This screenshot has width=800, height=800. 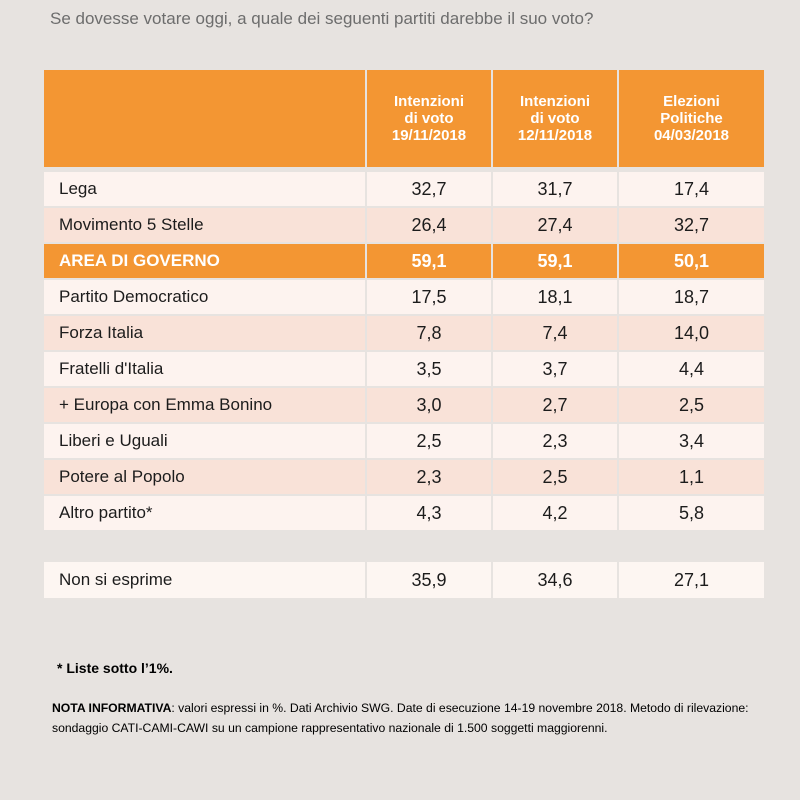 What do you see at coordinates (691, 260) in the screenshot?
I see `value-cell: 50,1` at bounding box center [691, 260].